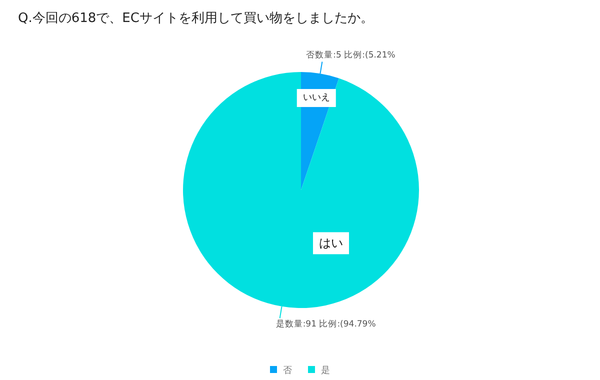 This screenshot has width=600, height=380. I want to click on legend-label: 是, so click(325, 370).